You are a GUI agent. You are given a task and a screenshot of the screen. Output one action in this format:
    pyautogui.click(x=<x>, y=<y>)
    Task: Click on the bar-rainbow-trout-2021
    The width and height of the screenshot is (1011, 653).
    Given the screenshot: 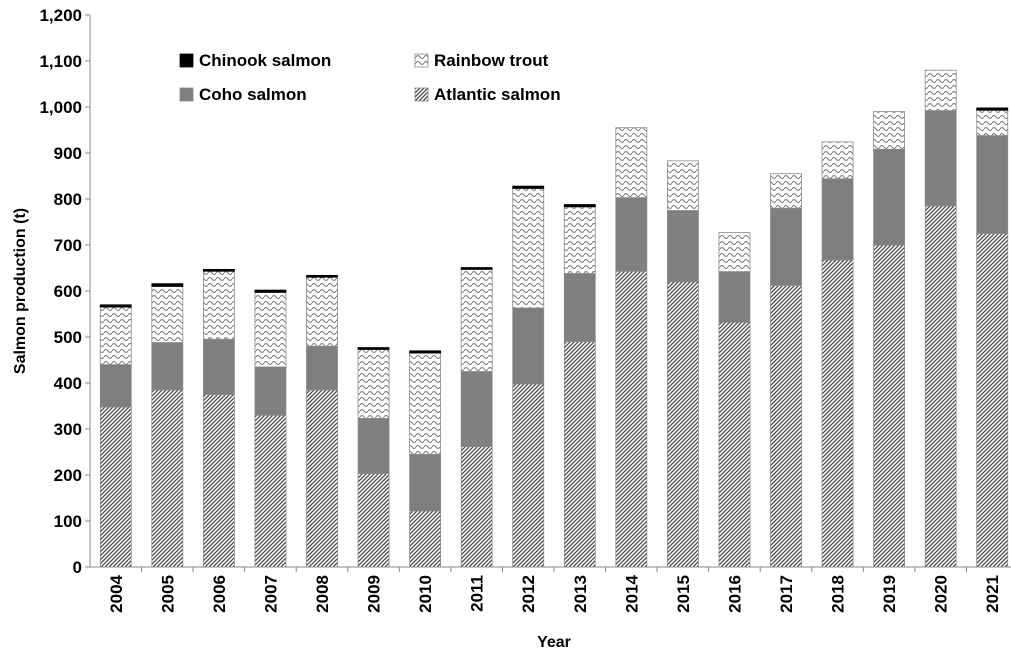 What is the action you would take?
    pyautogui.click(x=992, y=122)
    